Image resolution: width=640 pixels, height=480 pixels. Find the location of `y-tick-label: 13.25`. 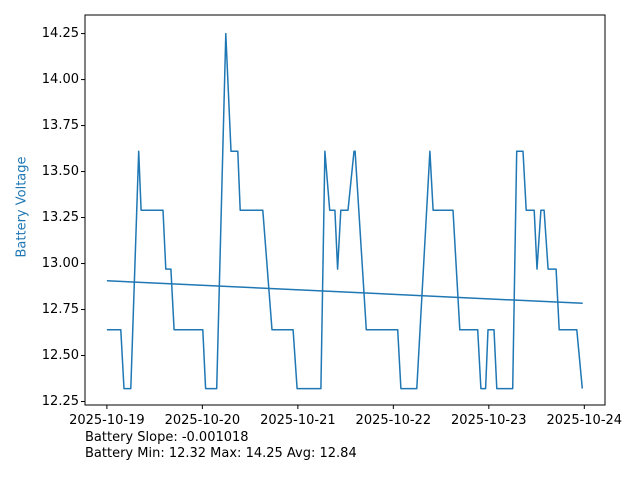

y-tick-label: 13.25 is located at coordinates (60, 217).